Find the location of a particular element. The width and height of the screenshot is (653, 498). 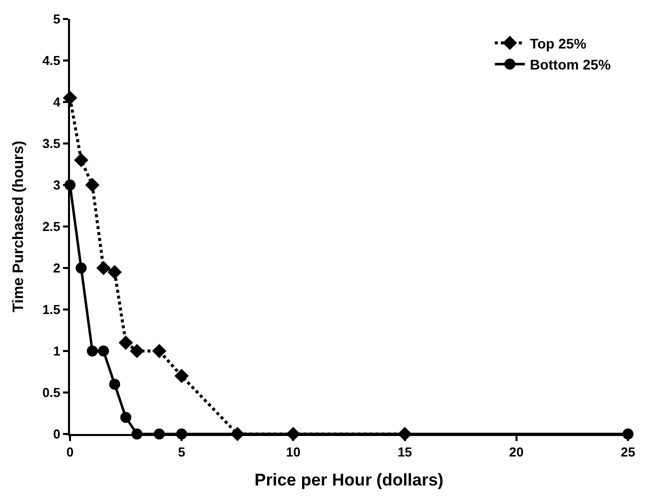

y-tick-label: 4.5 is located at coordinates (51, 60).